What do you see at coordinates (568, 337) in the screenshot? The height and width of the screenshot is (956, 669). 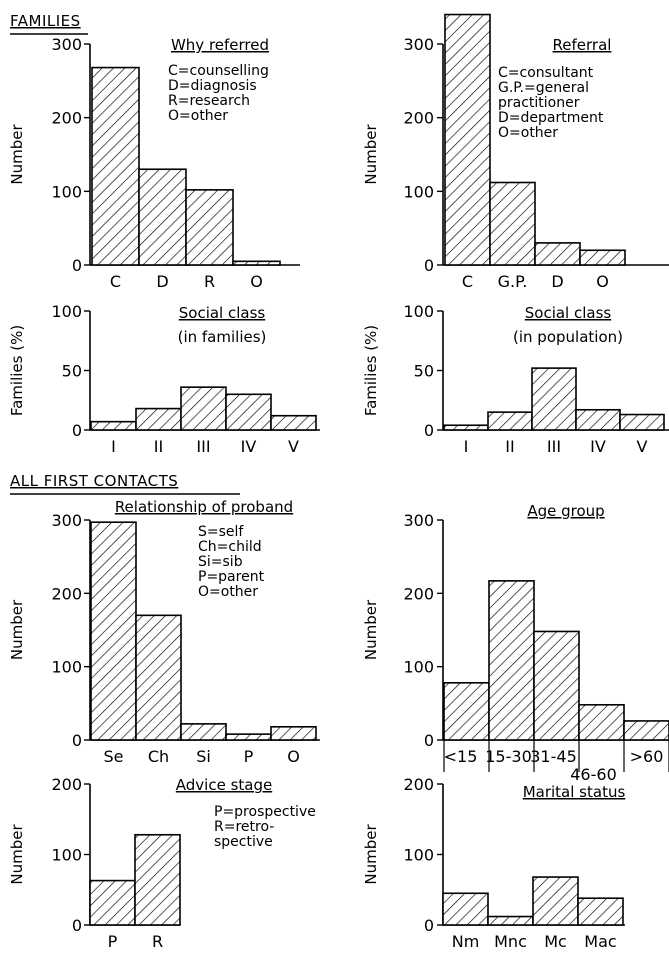 I see `chart-subtitle: (in population)` at bounding box center [568, 337].